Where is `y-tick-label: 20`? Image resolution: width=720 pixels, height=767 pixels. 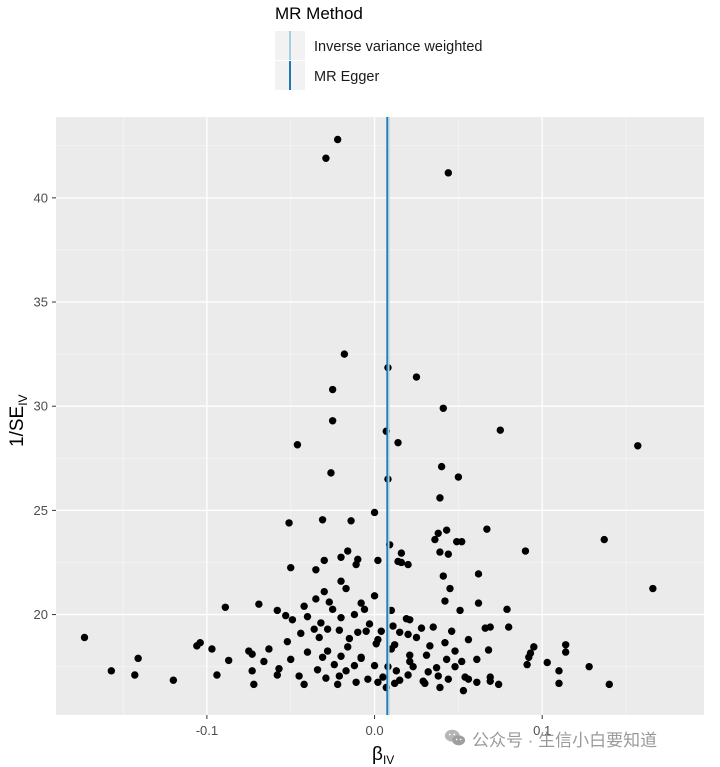
y-tick-label: 20 is located at coordinates (41, 614).